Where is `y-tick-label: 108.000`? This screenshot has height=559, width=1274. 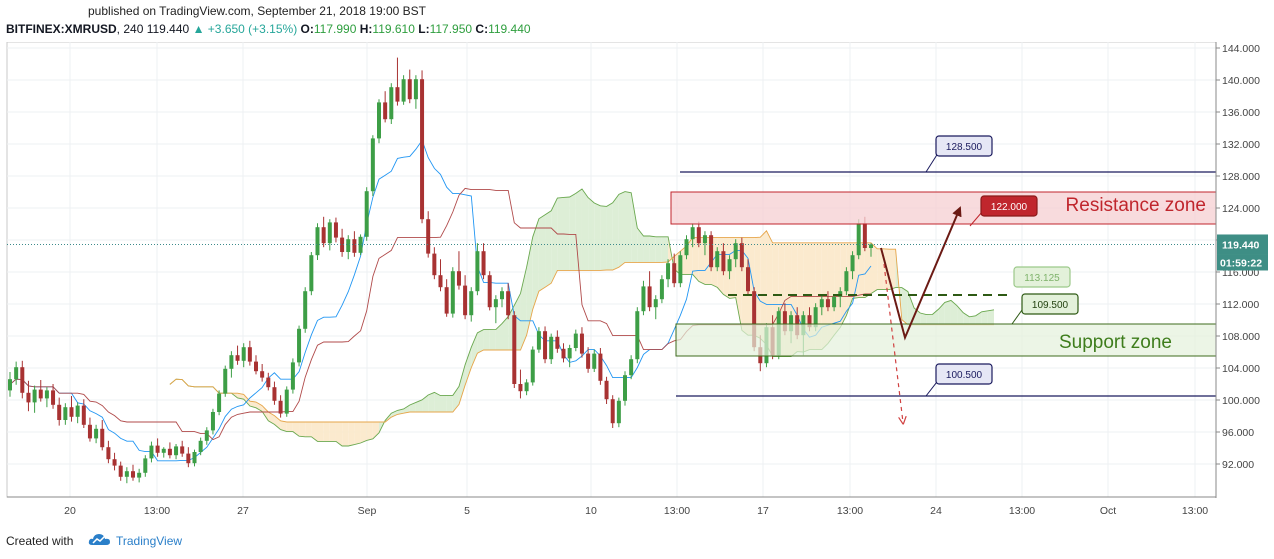
y-tick-label: 108.000 is located at coordinates (1241, 337).